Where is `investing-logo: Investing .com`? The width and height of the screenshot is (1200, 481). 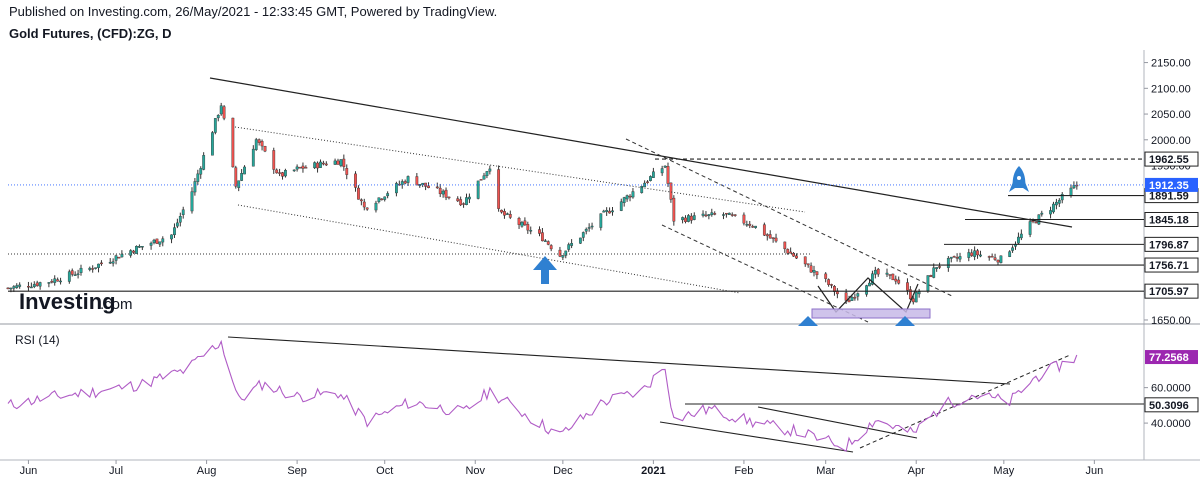
investing-logo: Investing .com is located at coordinates (76, 301).